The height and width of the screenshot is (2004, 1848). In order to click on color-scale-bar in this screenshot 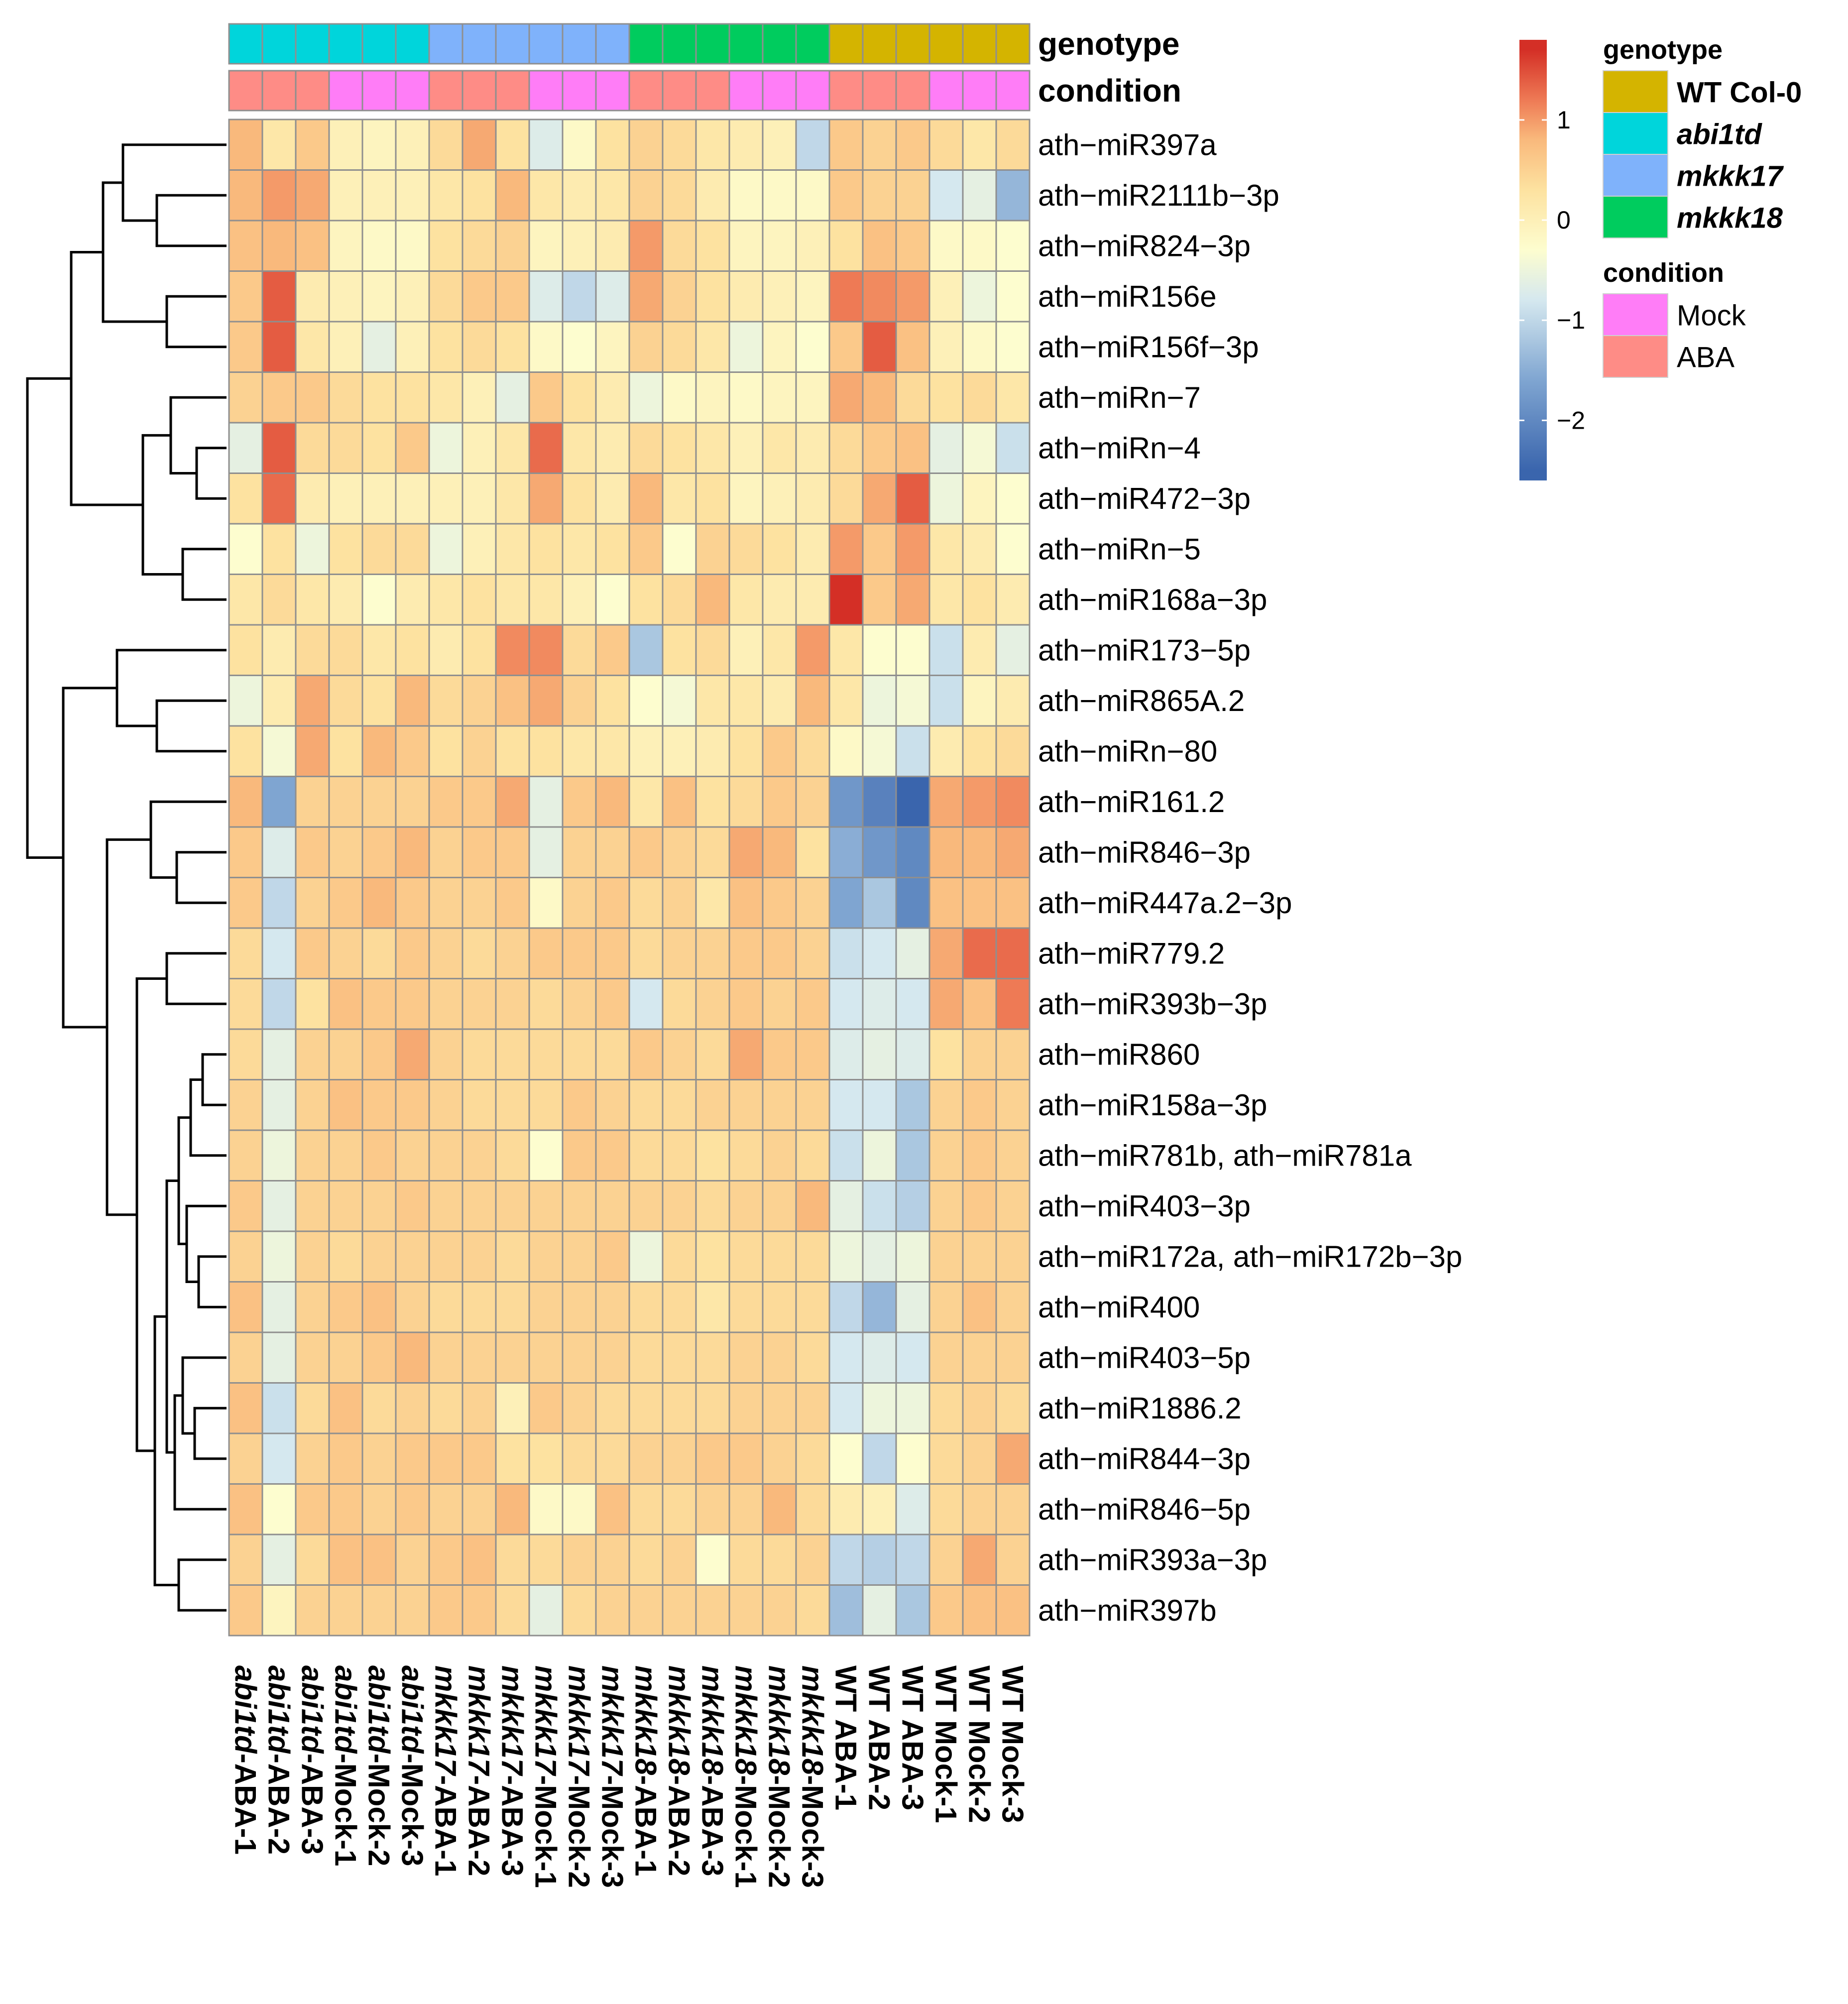, I will do `click(1533, 260)`.